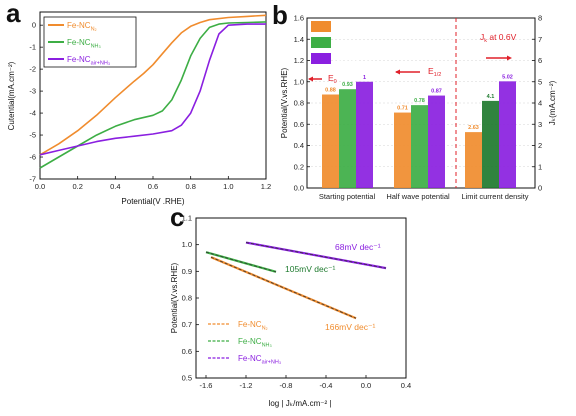 This screenshot has width=576, height=416. Describe the element at coordinates (300, 403) in the screenshot. I see `panel-c-xlabel: log | Jₖ/mA.cm⁻² |` at that location.